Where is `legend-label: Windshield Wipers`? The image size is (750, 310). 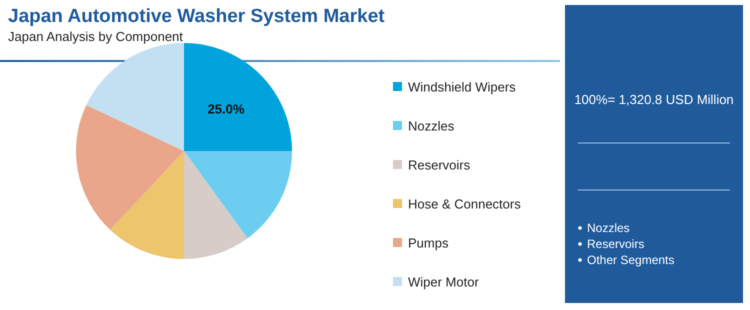 legend-label: Windshield Wipers is located at coordinates (462, 87).